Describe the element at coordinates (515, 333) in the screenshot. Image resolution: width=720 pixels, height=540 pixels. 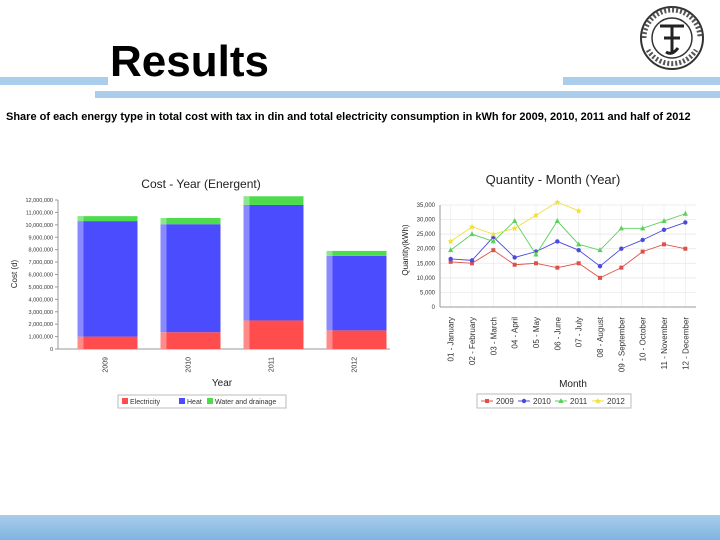
I see `x-tick-label: 04 - April` at that location.